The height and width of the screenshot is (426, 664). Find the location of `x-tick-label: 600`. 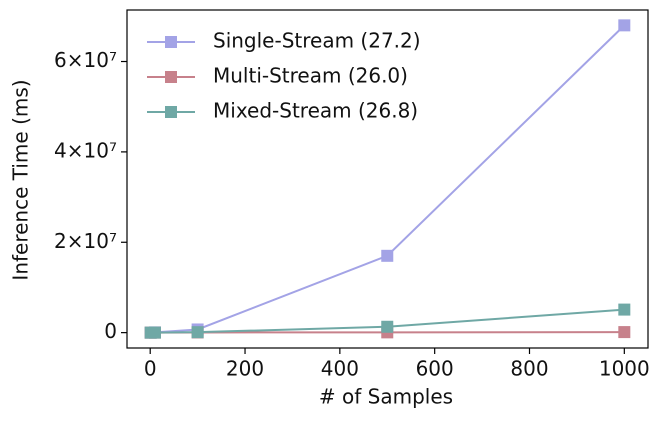

x-tick-label: 600 is located at coordinates (435, 369).